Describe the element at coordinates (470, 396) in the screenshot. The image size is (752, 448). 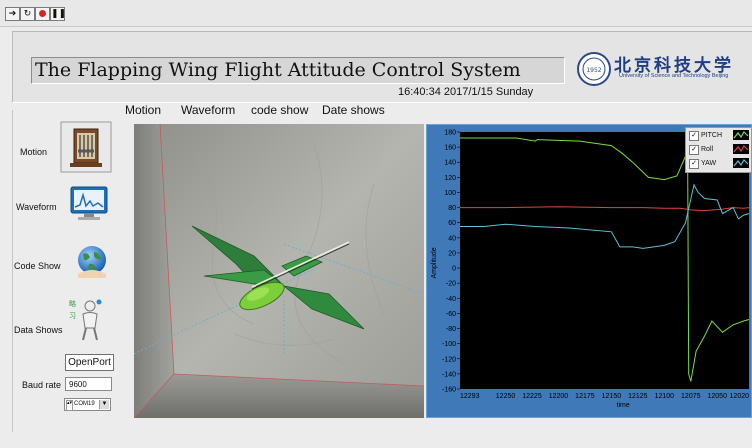
I see `x-tick-label: 12293` at that location.